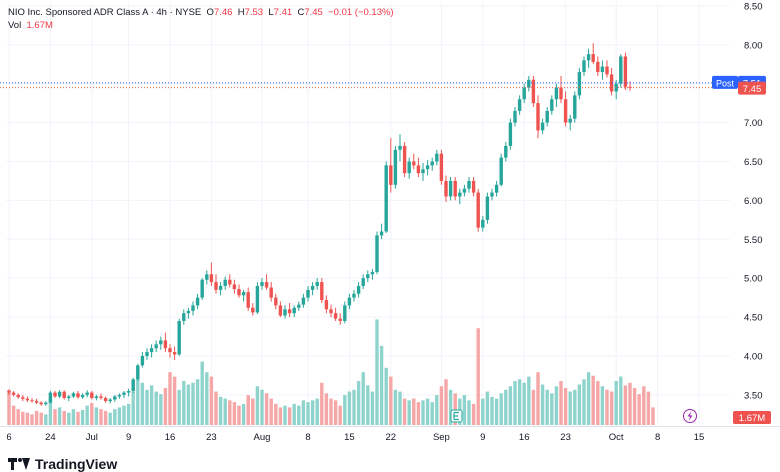 The width and height of the screenshot is (780, 472). Describe the element at coordinates (211, 437) in the screenshot. I see `x-tick-label: 23` at that location.